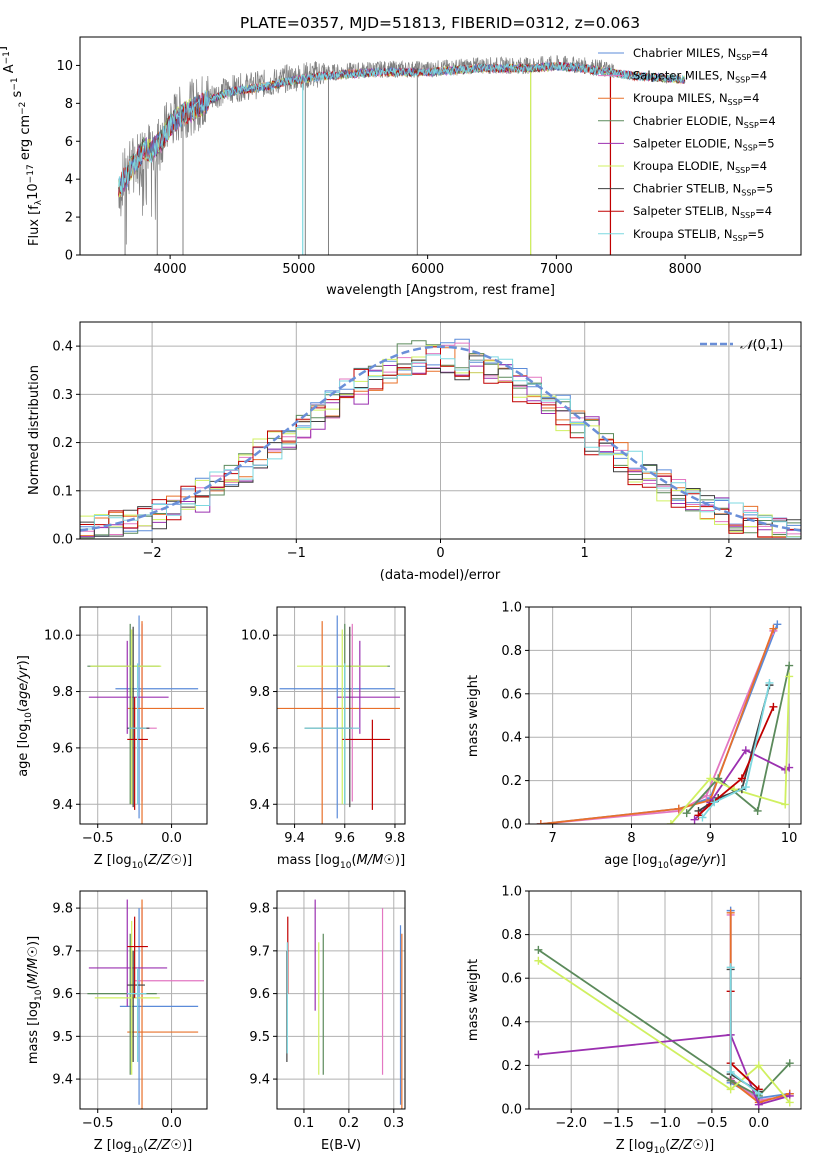  What do you see at coordinates (751, 98) in the screenshot?
I see `legend-n: =4` at bounding box center [751, 98].